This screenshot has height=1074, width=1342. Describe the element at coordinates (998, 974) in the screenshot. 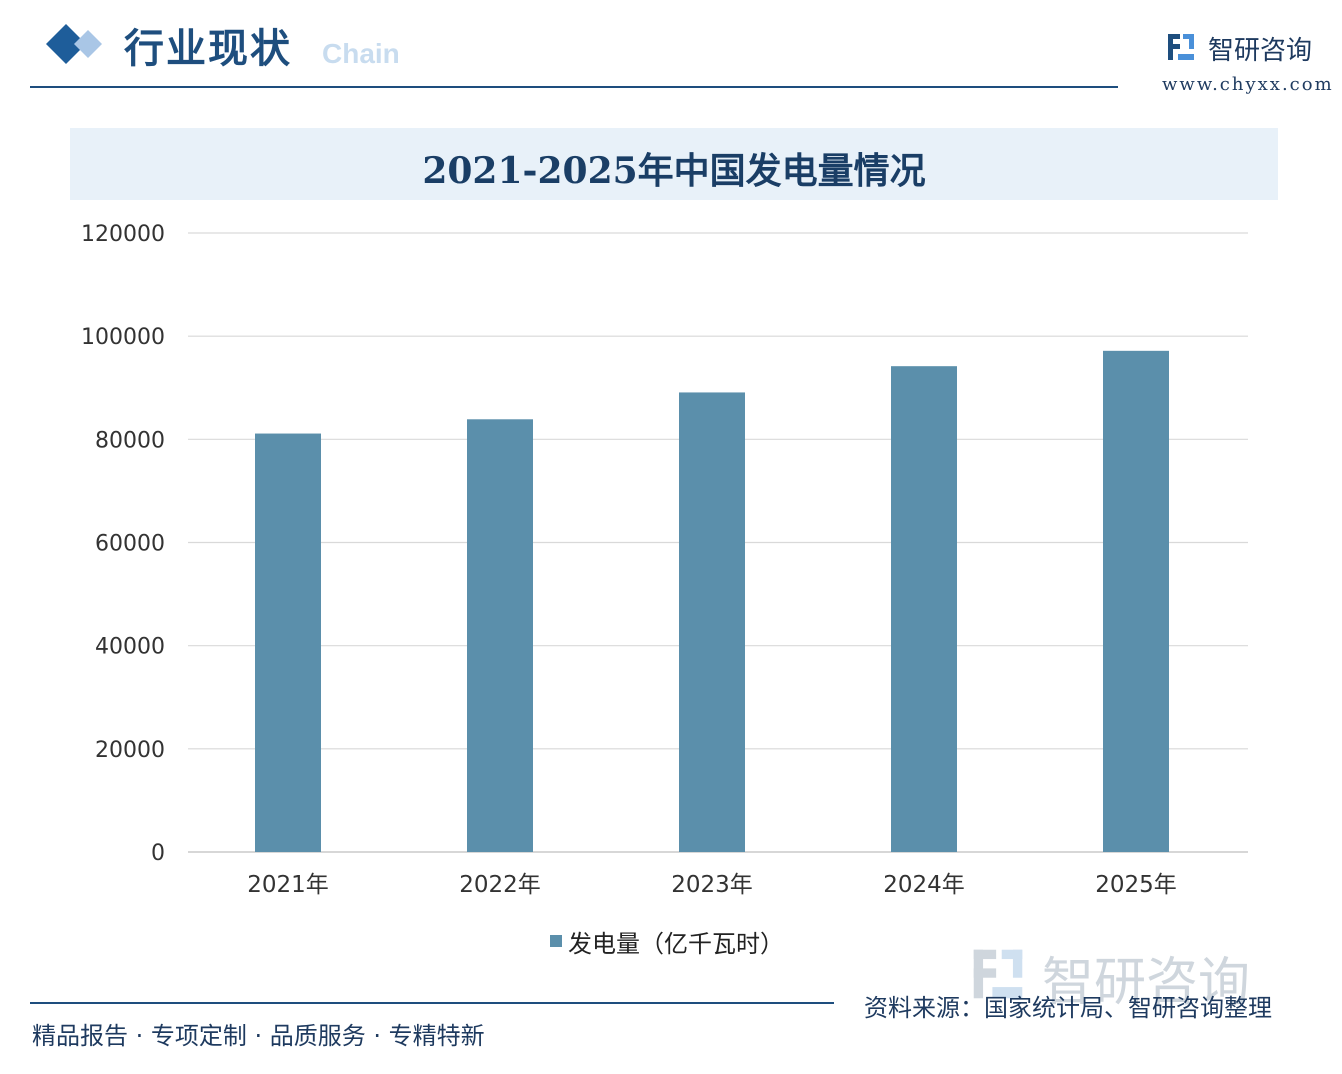

I see `watermark-logo-icon` at that location.